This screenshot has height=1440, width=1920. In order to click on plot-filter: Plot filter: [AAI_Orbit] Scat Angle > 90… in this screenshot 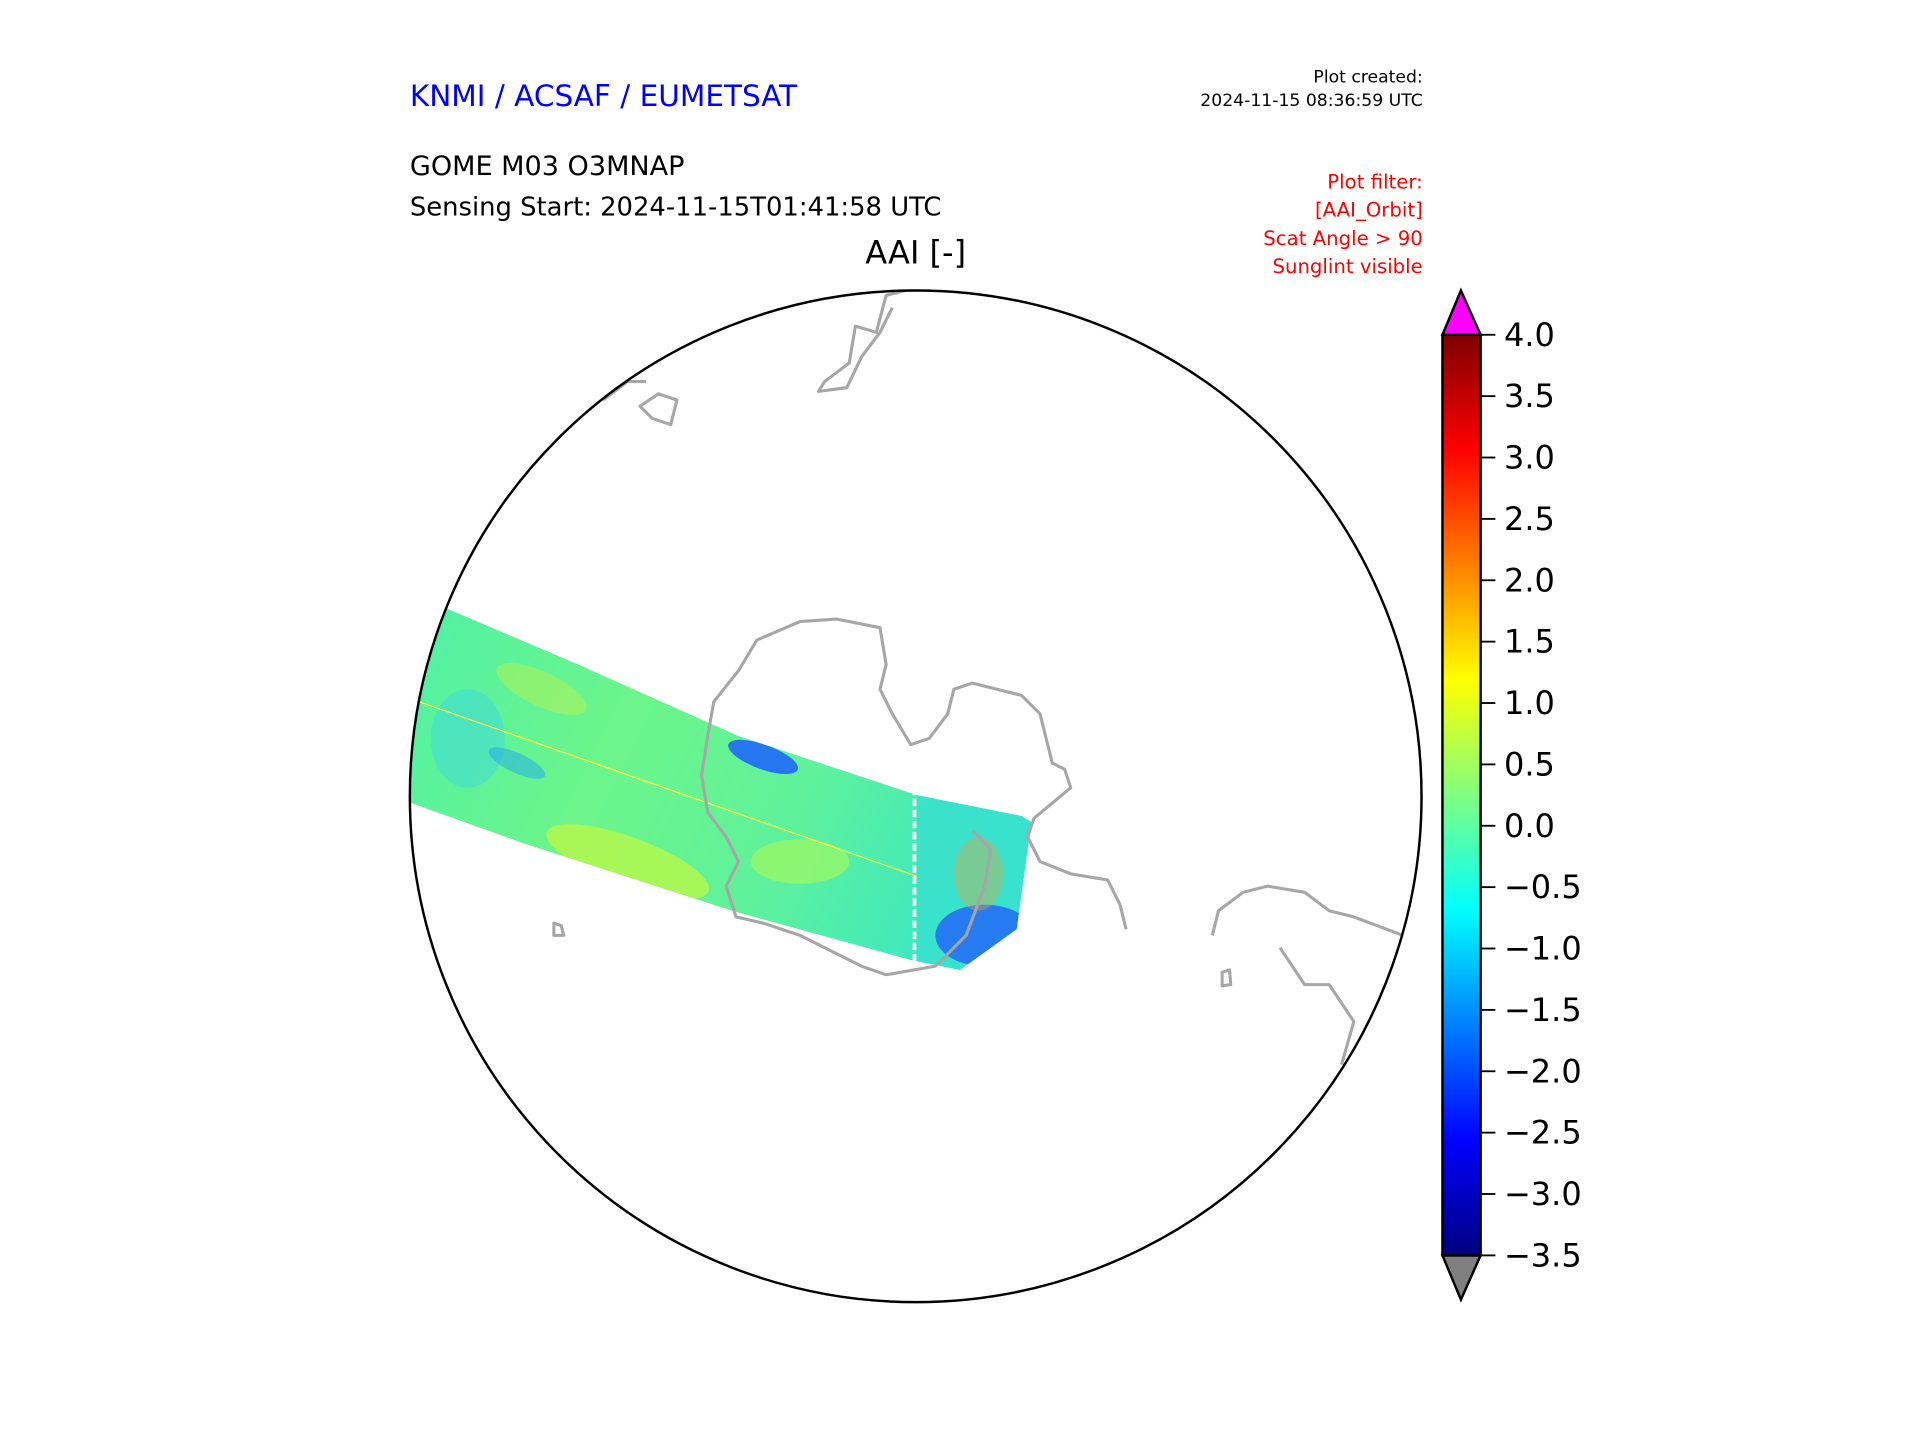, I will do `click(1342, 224)`.